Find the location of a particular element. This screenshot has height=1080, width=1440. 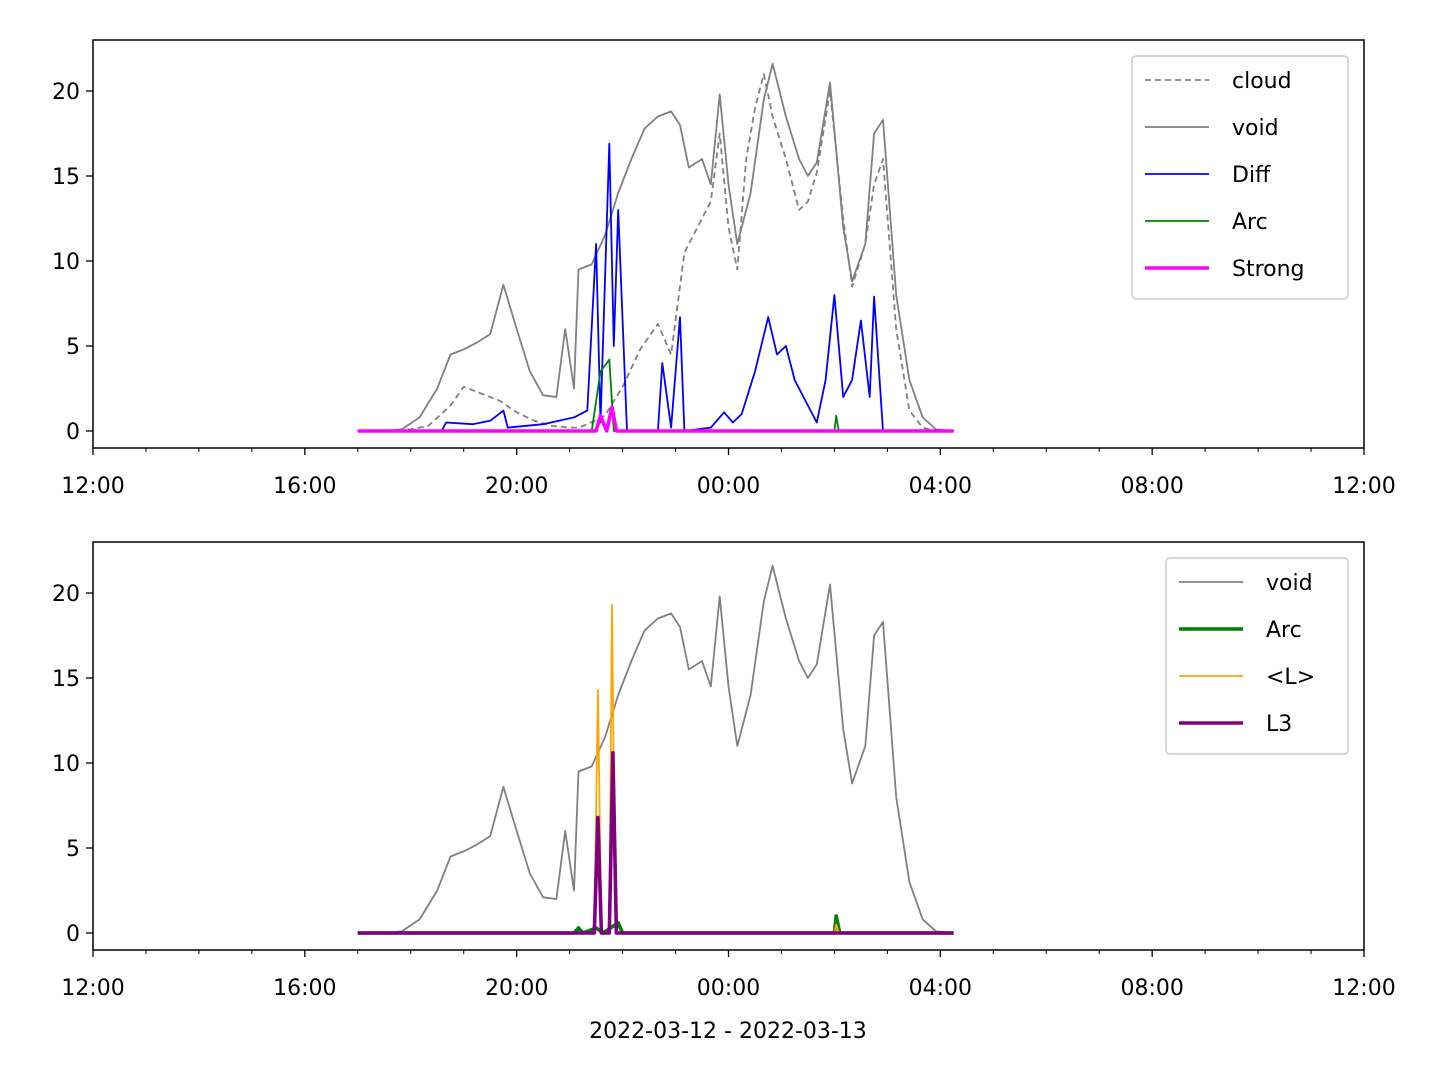

legend-label: cloud is located at coordinates (1262, 81).